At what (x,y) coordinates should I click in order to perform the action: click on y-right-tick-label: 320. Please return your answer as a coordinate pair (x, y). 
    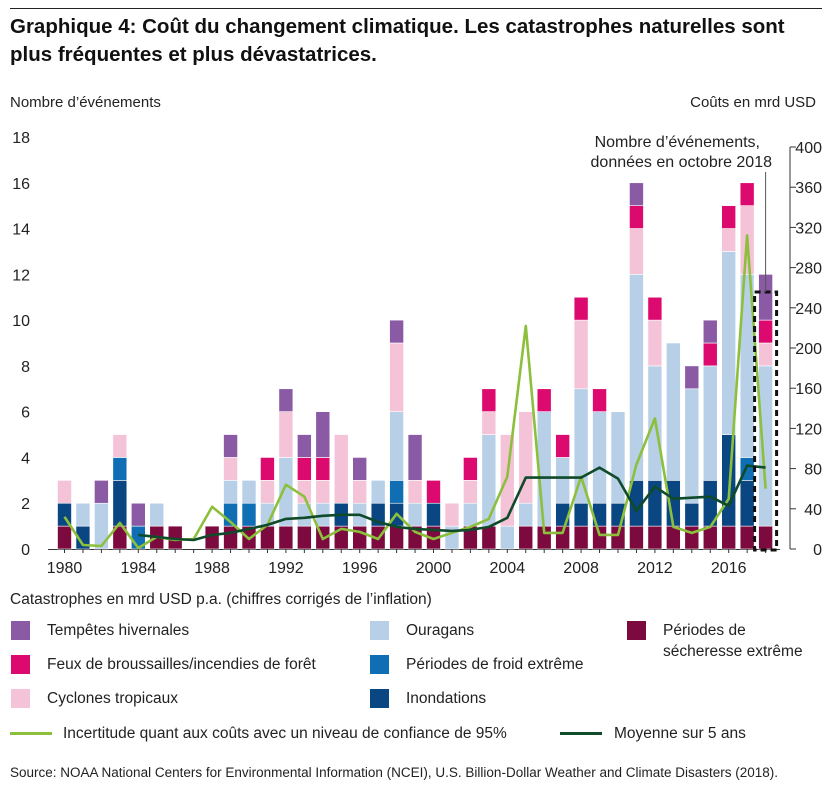
    Looking at the image, I should click on (808, 228).